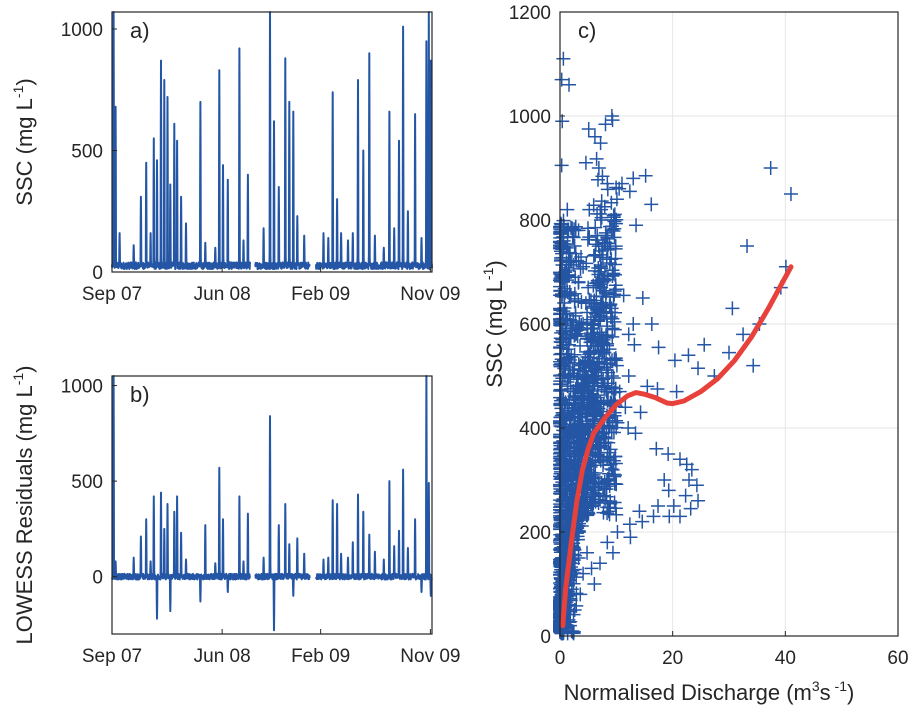  Describe the element at coordinates (493, 323) in the screenshot. I see `panel-c-ylabel: SSC (mg L-1)` at that location.